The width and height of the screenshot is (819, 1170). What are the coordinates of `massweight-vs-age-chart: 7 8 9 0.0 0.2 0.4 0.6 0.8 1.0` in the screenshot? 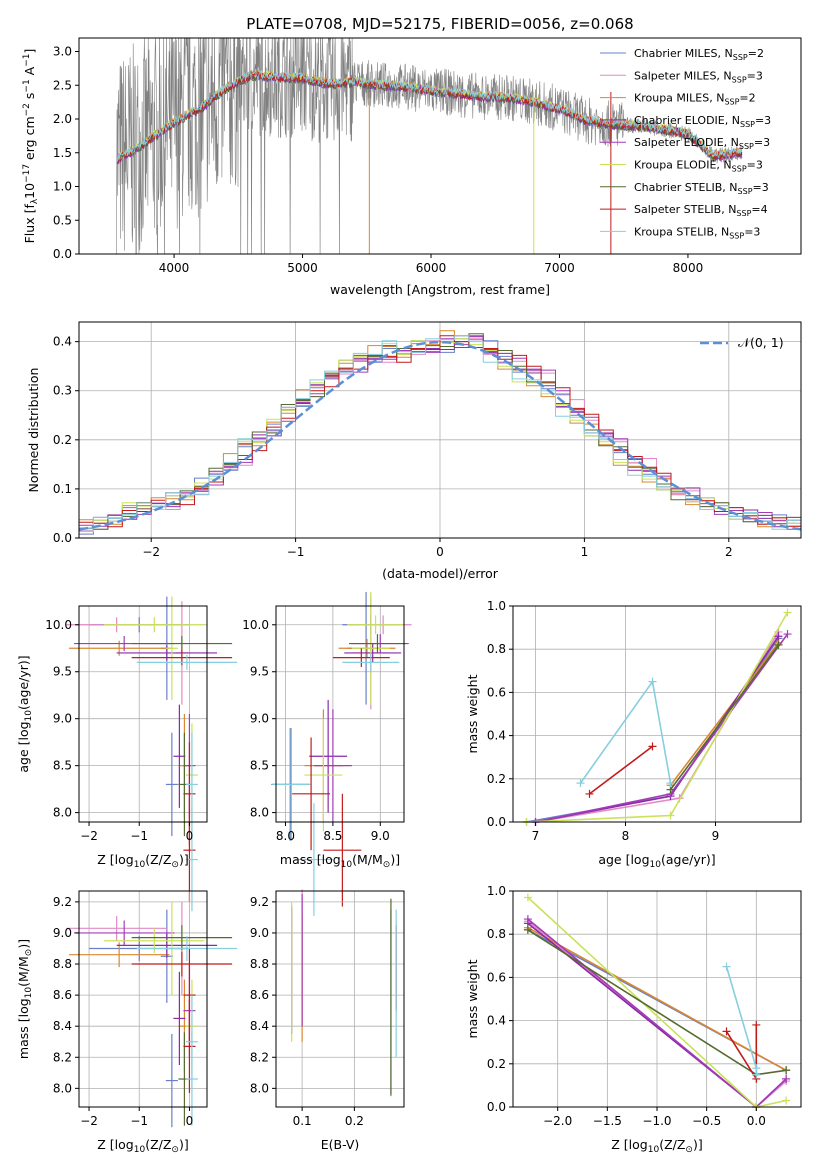 It's located at (644, 721).